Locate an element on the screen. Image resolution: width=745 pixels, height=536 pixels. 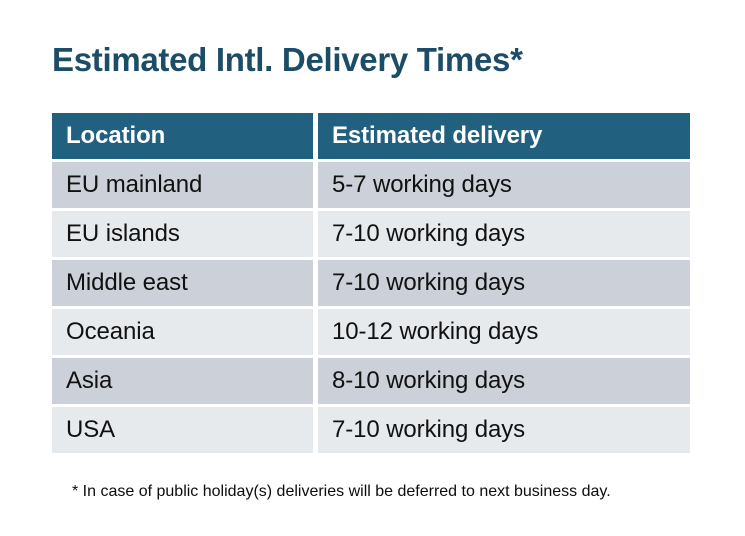
table-header-row: Location Estimated delivery is located at coordinates (371, 136).